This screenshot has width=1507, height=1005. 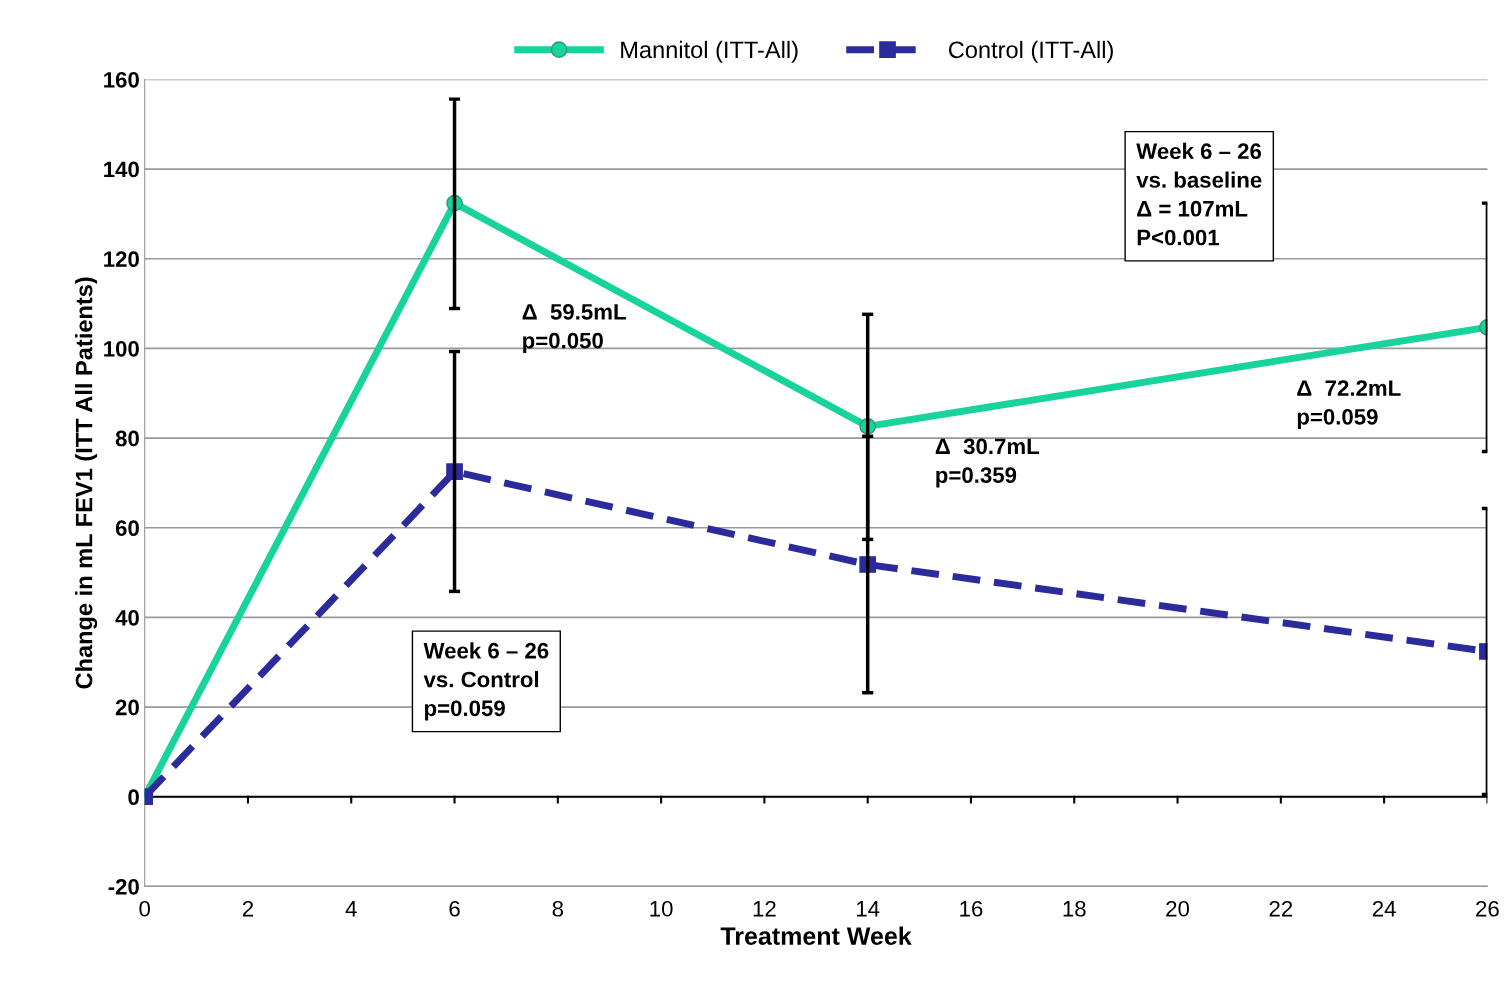 What do you see at coordinates (127, 528) in the screenshot?
I see `y-tick-label: 60` at bounding box center [127, 528].